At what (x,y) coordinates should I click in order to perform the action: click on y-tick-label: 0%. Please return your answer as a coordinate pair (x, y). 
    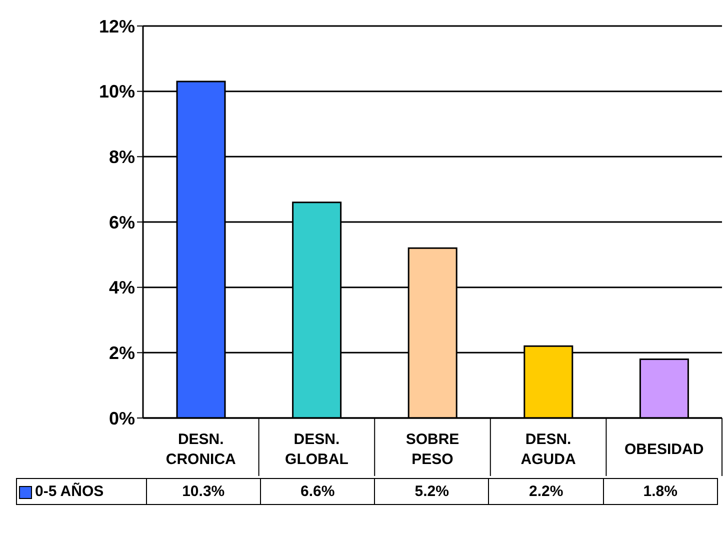
    Looking at the image, I should click on (121, 418).